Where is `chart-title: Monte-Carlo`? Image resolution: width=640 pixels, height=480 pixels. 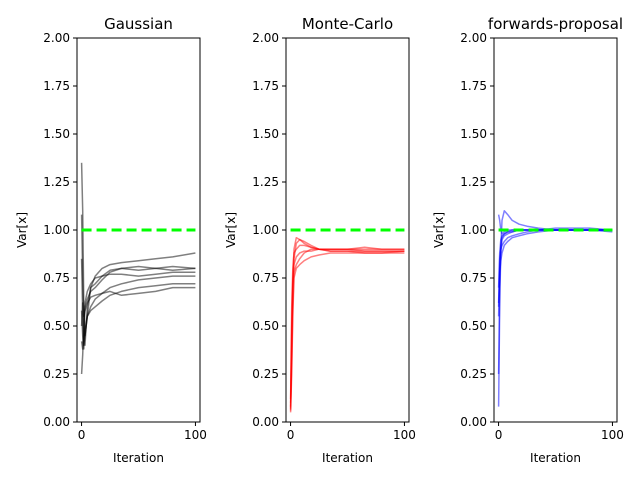 chart-title: Monte-Carlo is located at coordinates (347, 24).